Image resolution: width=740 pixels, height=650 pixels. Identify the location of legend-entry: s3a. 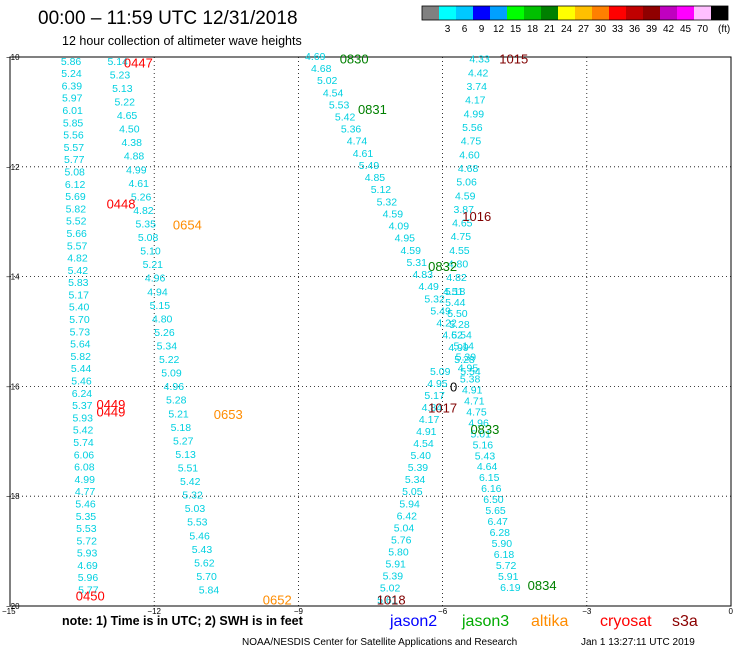
(685, 621).